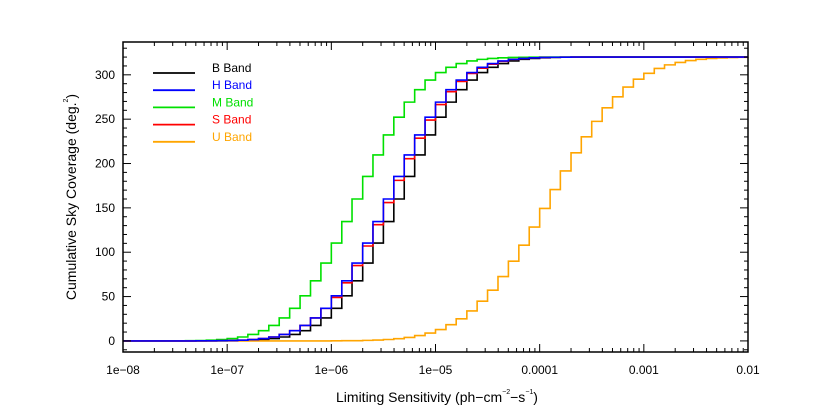 The height and width of the screenshot is (419, 830). I want to click on x-tick-label: 0.01, so click(748, 370).